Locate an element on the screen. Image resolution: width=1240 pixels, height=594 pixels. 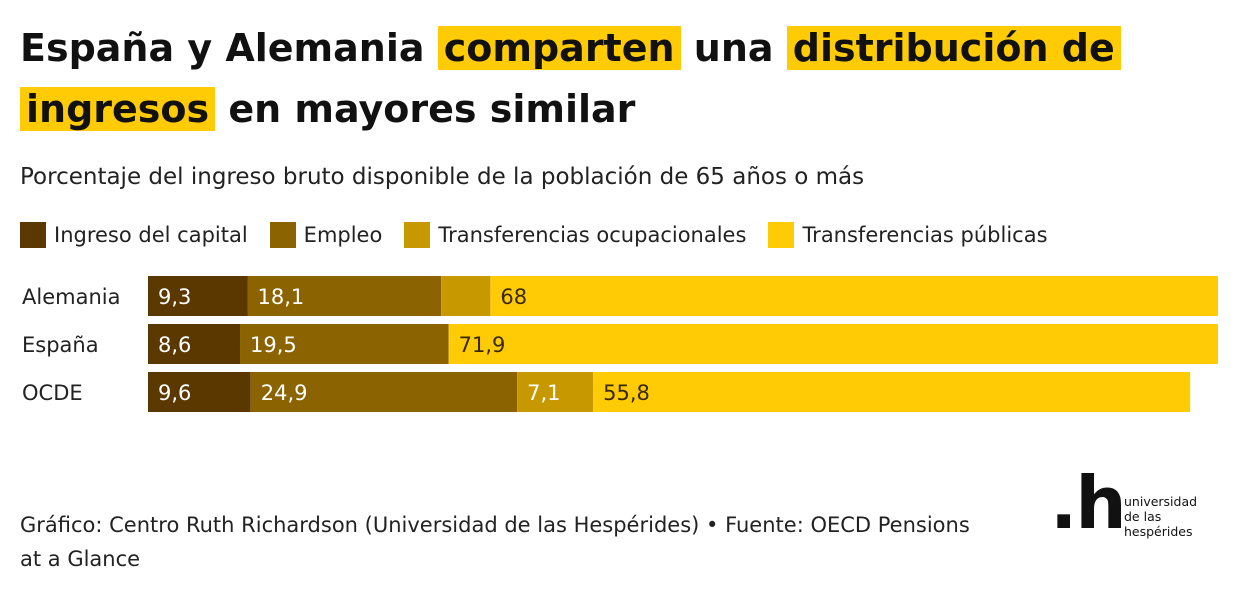
university-logo: .h universidad de las hespérides is located at coordinates (1135, 503).